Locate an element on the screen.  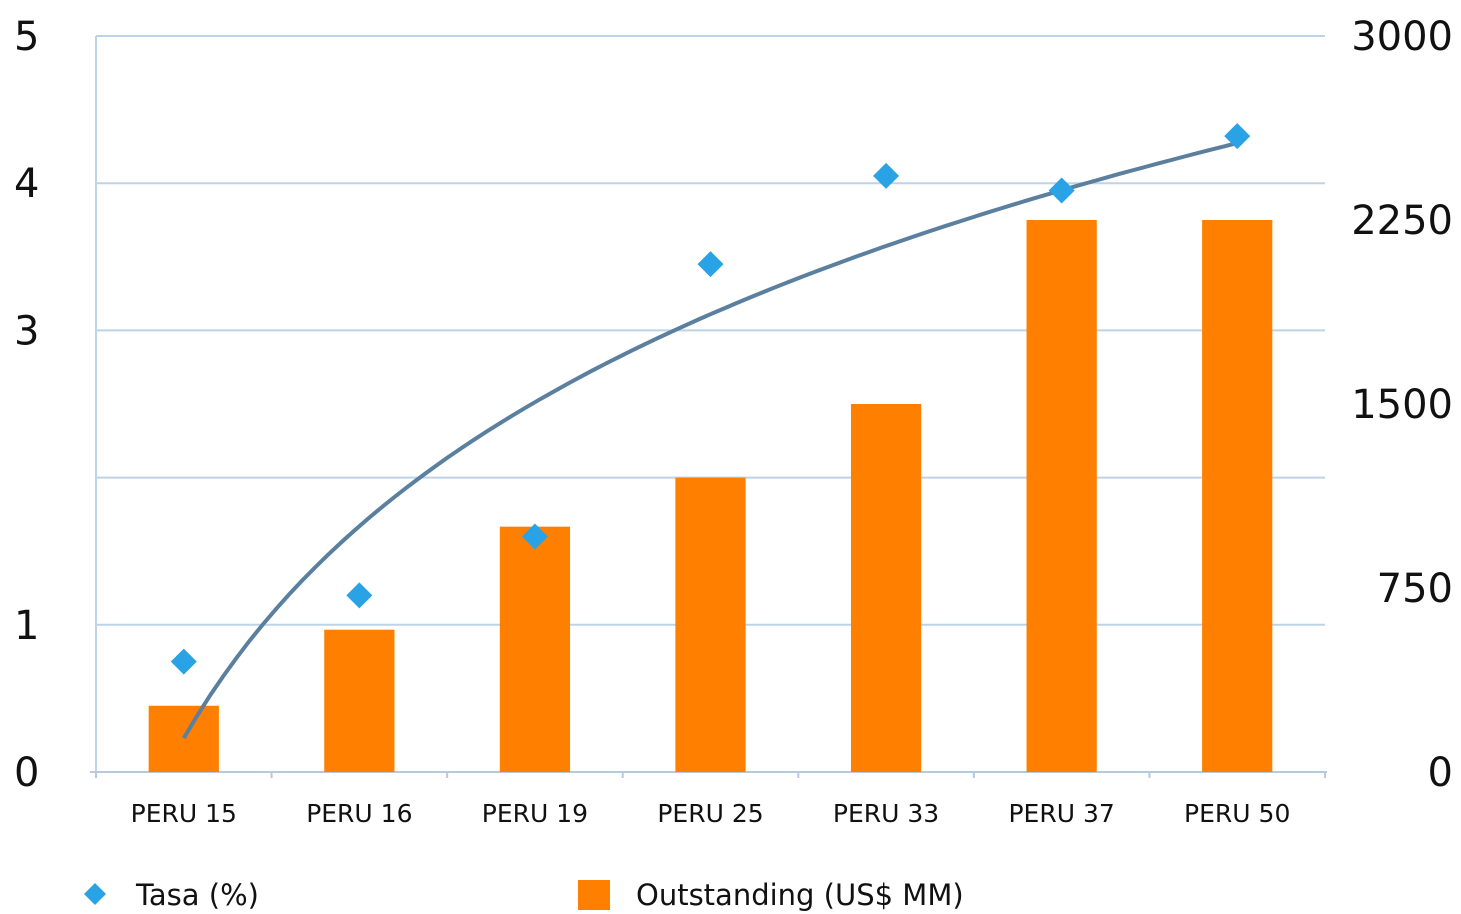
y-left-tick-label: 5 is located at coordinates (26, 37).